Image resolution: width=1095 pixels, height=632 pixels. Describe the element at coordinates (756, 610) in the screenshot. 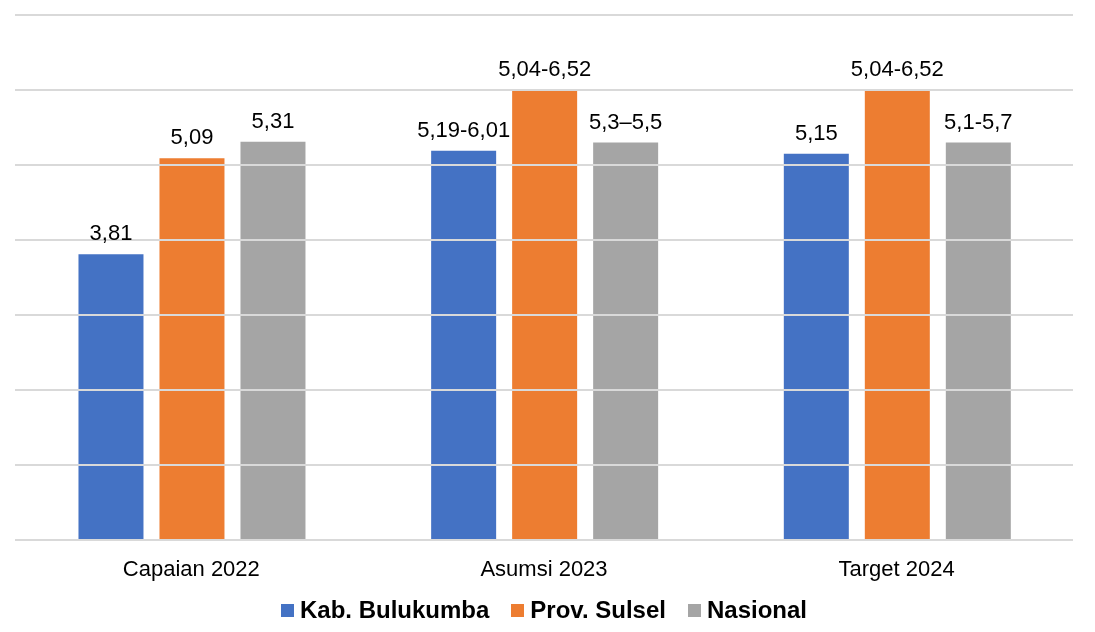

I see `legend-label: Nasional` at that location.